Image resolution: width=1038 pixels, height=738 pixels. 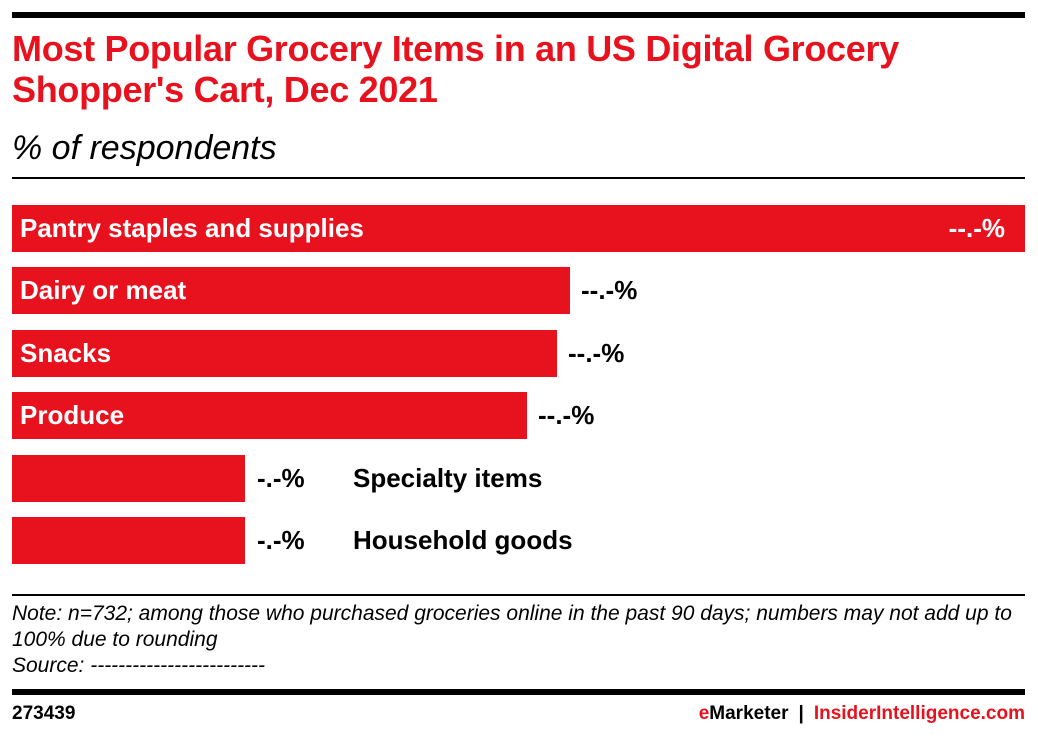 I want to click on bar-snacks: Snacks, so click(x=284, y=353).